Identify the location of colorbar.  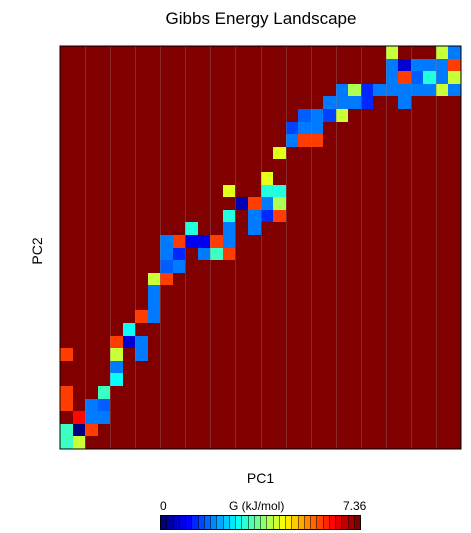
(260, 522).